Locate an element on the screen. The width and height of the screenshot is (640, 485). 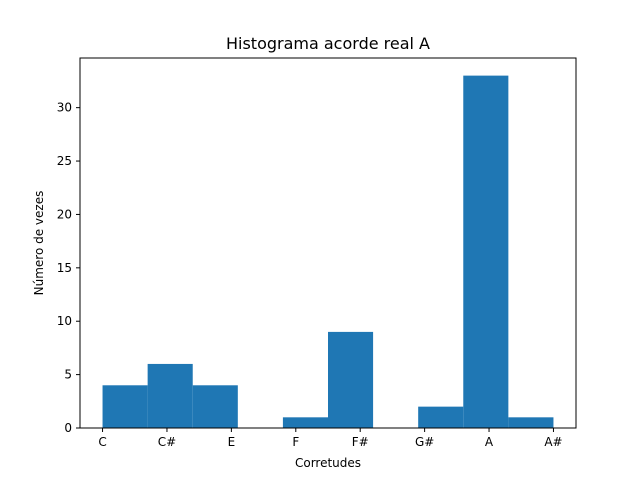
y-axis-label: Número de vezes is located at coordinates (39, 243).